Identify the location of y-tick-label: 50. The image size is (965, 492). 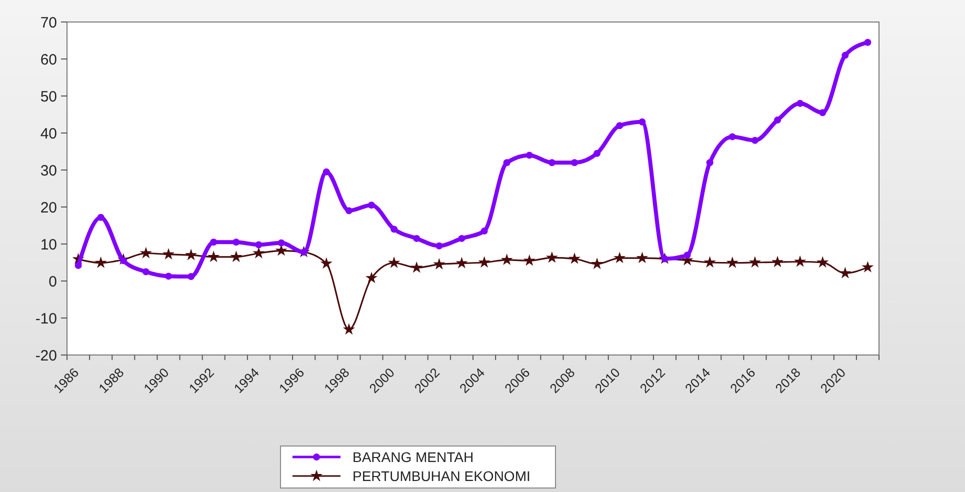
(48, 97).